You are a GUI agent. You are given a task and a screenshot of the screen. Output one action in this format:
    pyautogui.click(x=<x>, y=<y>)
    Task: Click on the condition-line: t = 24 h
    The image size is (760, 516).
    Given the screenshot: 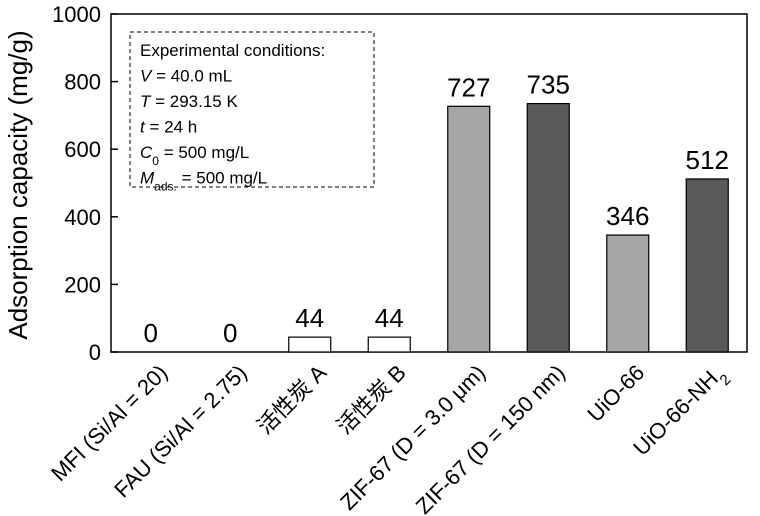 What is the action you would take?
    pyautogui.click(x=168, y=127)
    